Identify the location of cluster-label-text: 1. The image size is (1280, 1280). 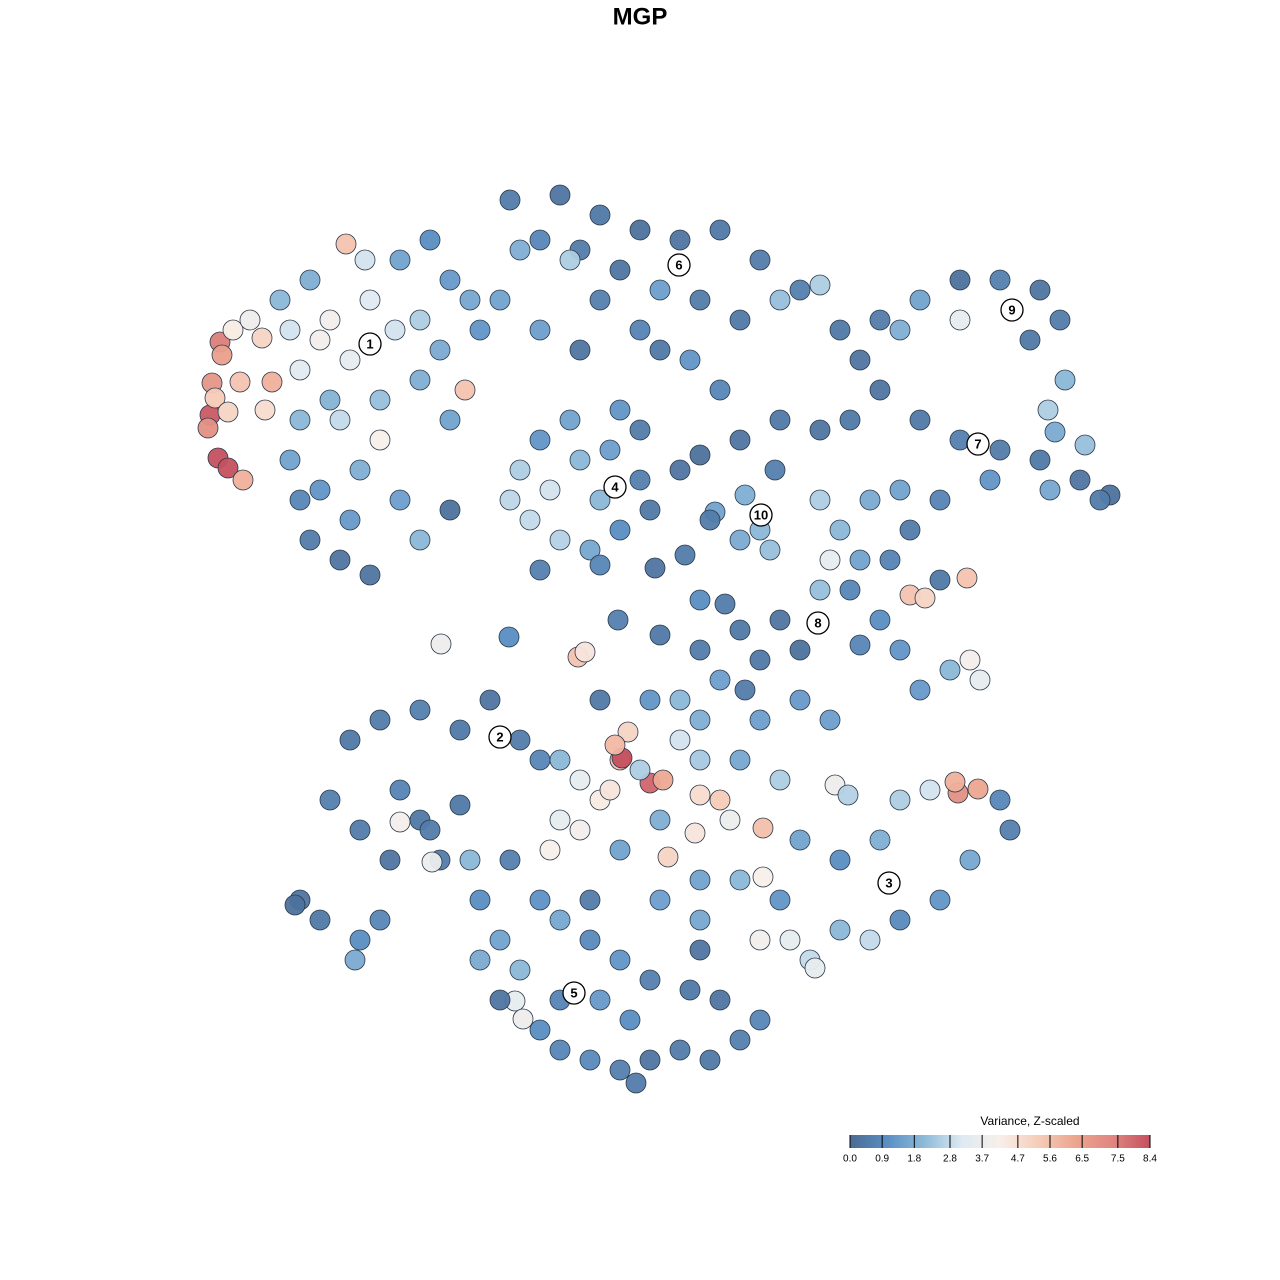
(369, 343).